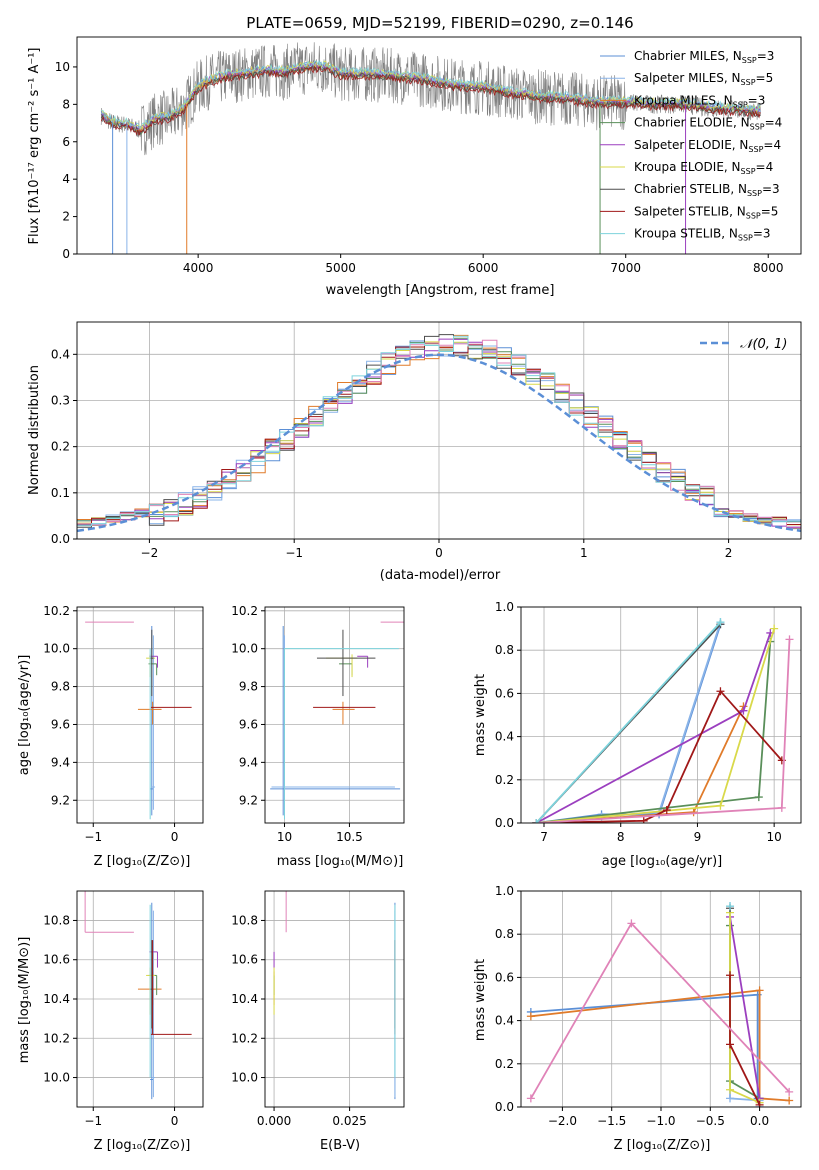 Image resolution: width=819 pixels, height=1170 pixels. What do you see at coordinates (706, 212) in the screenshot?
I see `legend-label: Salpeter STELIB, NSSP=5` at bounding box center [706, 212].